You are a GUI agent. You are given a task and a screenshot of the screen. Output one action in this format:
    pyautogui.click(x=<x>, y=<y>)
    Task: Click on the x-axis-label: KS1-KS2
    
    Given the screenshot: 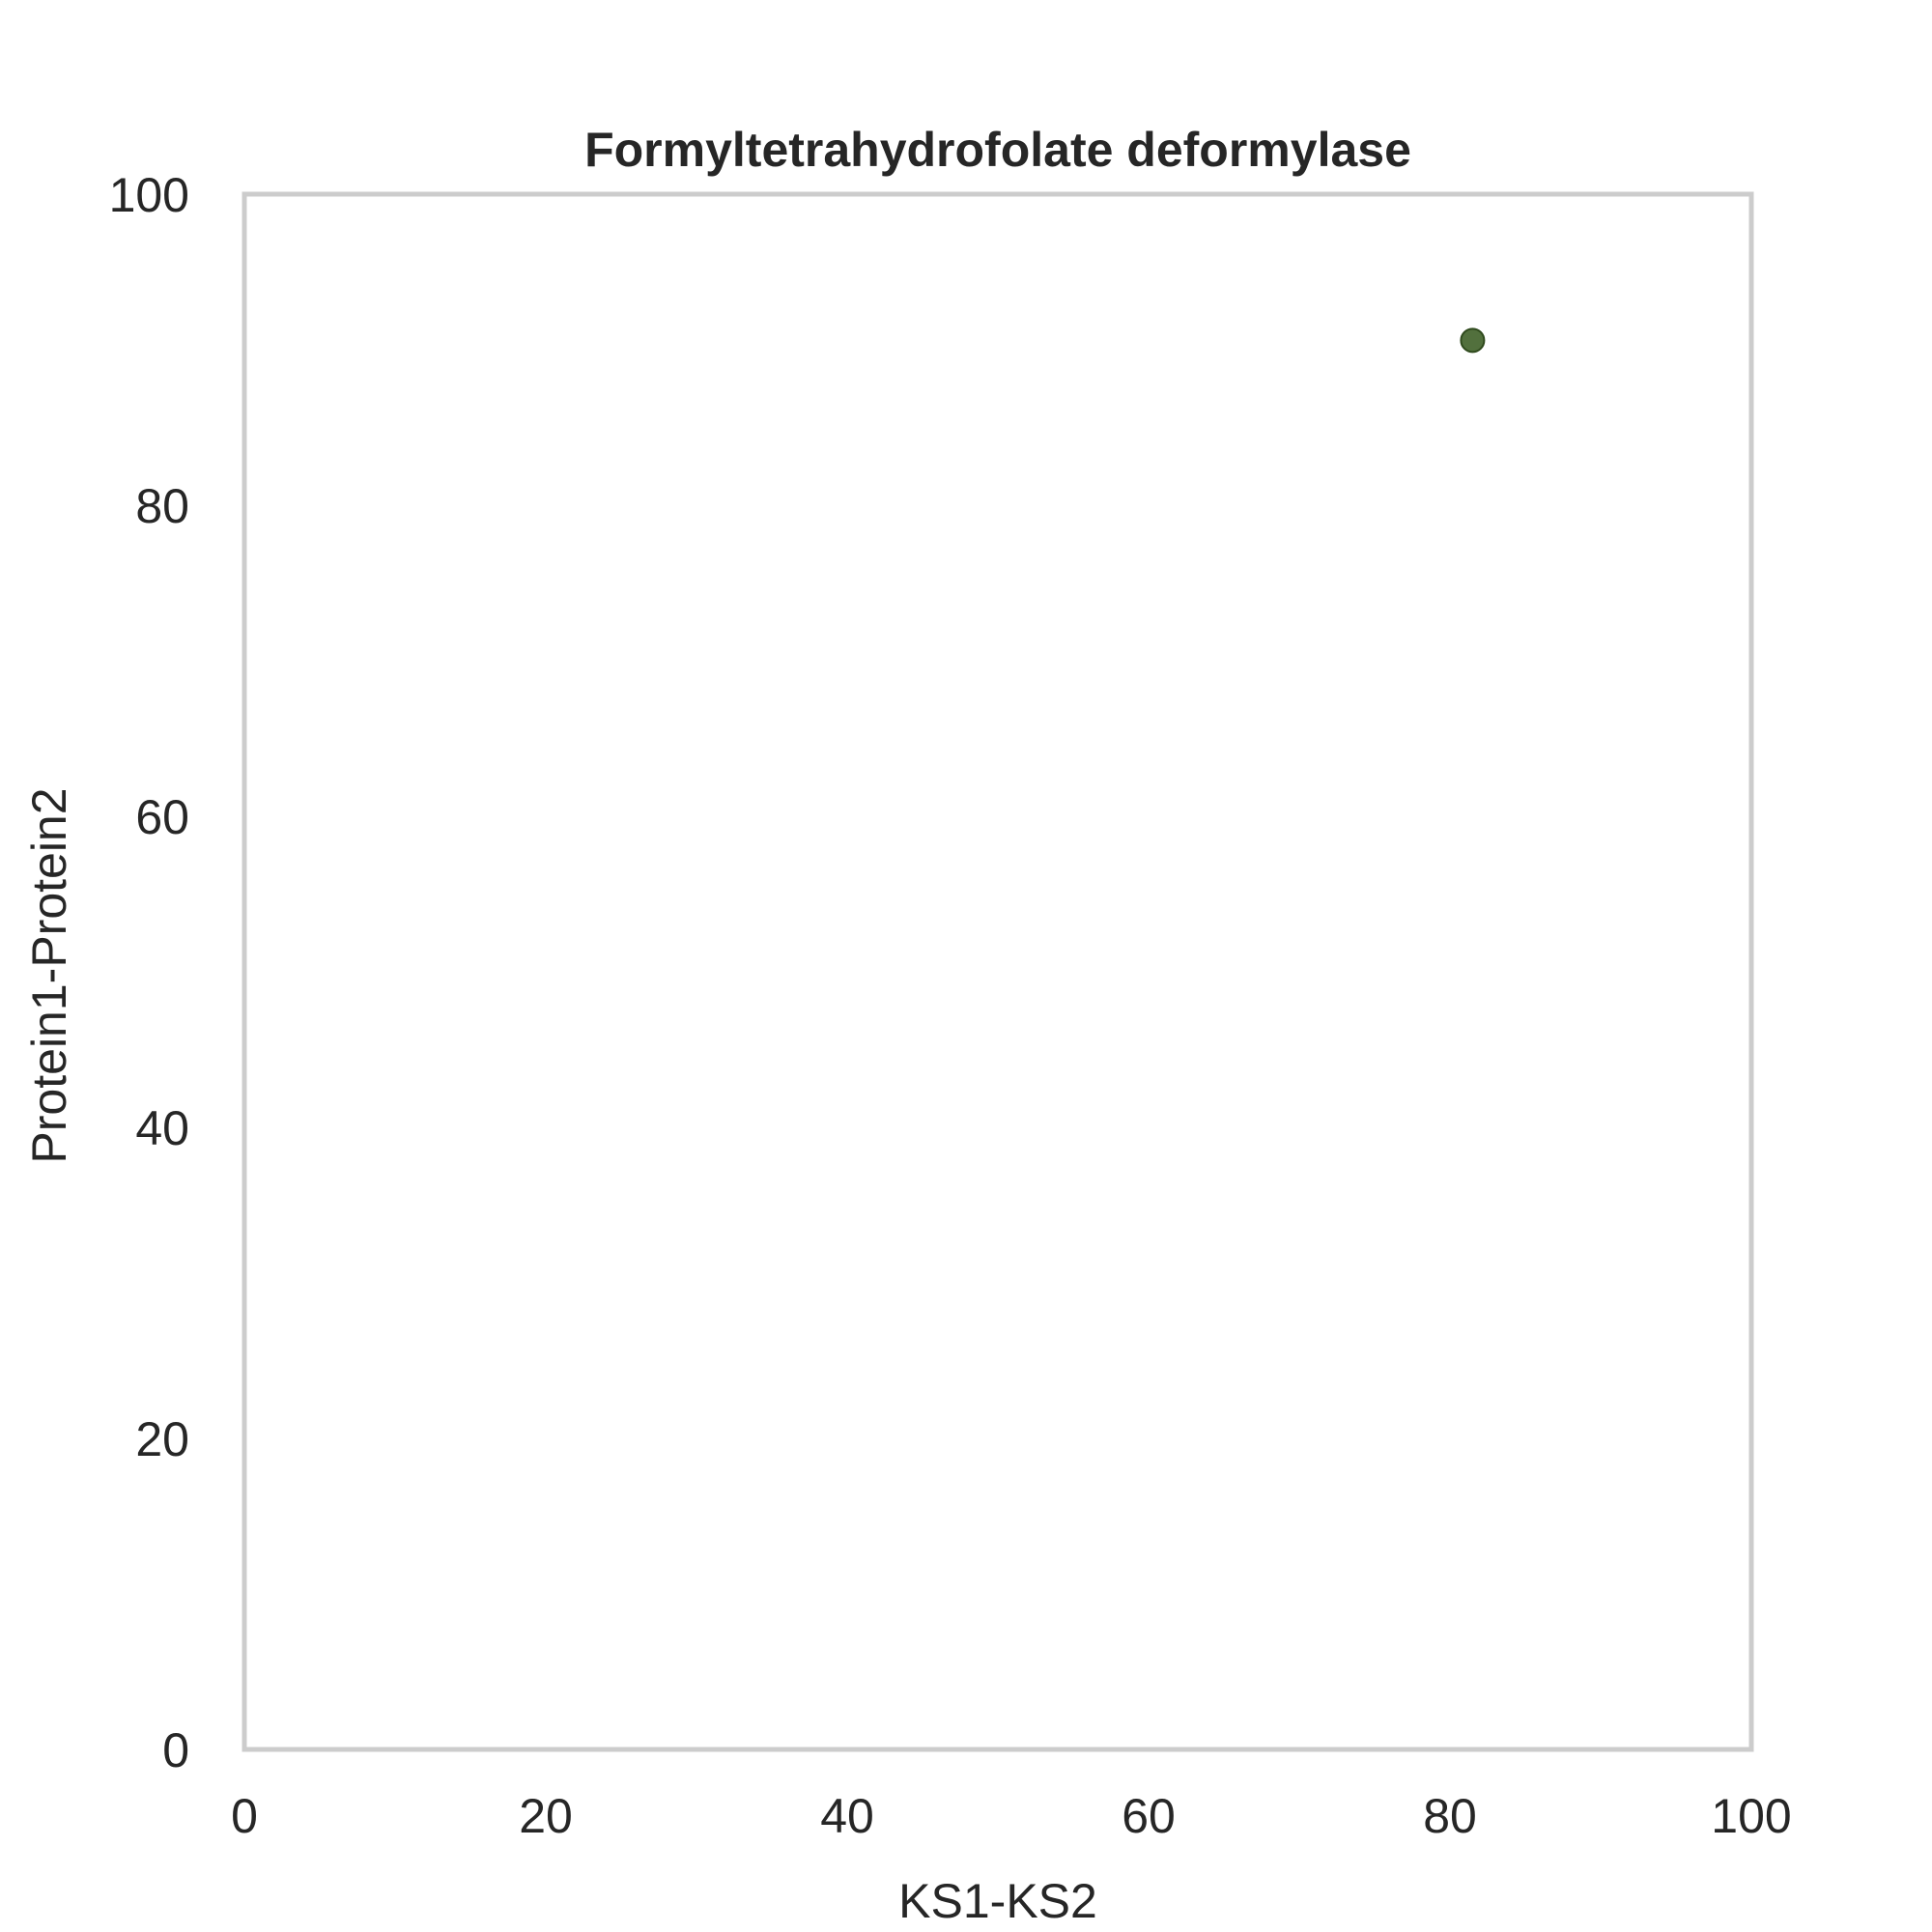 What is the action you would take?
    pyautogui.click(x=997, y=1901)
    